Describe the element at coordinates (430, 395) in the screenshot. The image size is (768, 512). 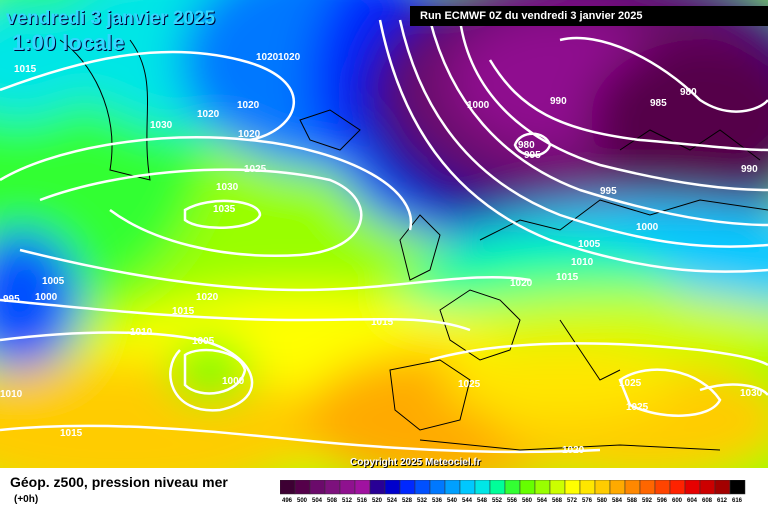
I see `iberia-coast` at that location.